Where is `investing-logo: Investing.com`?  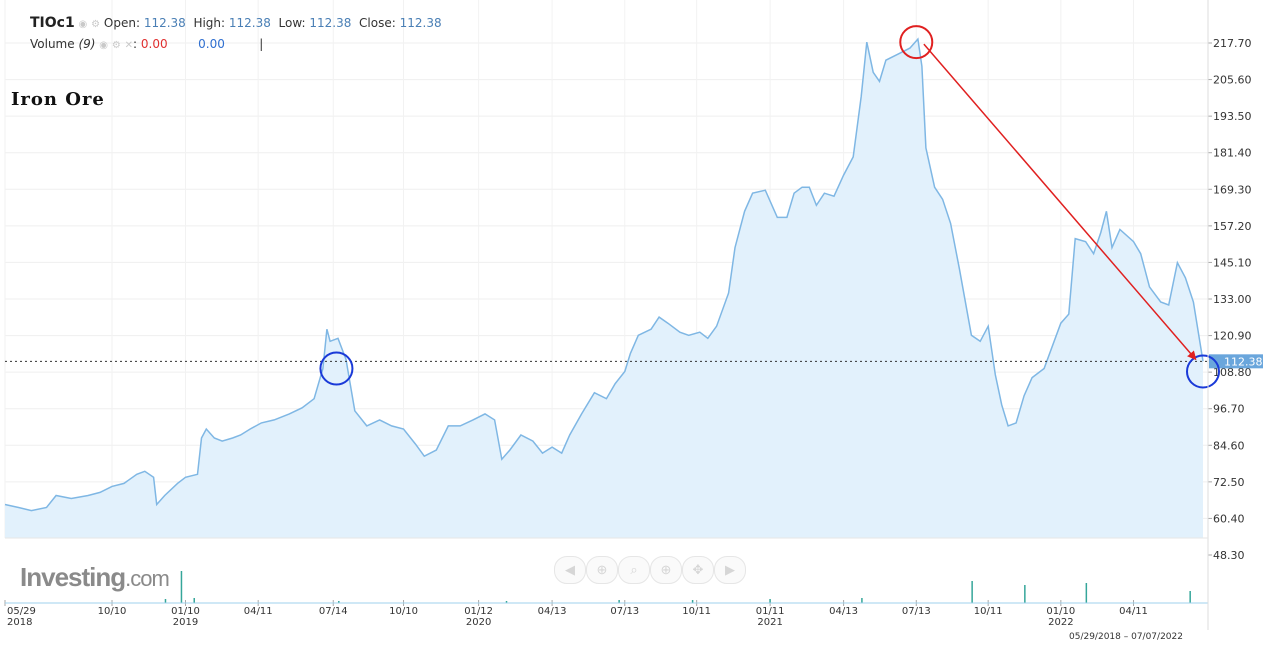
investing-logo: Investing.com is located at coordinates (95, 577).